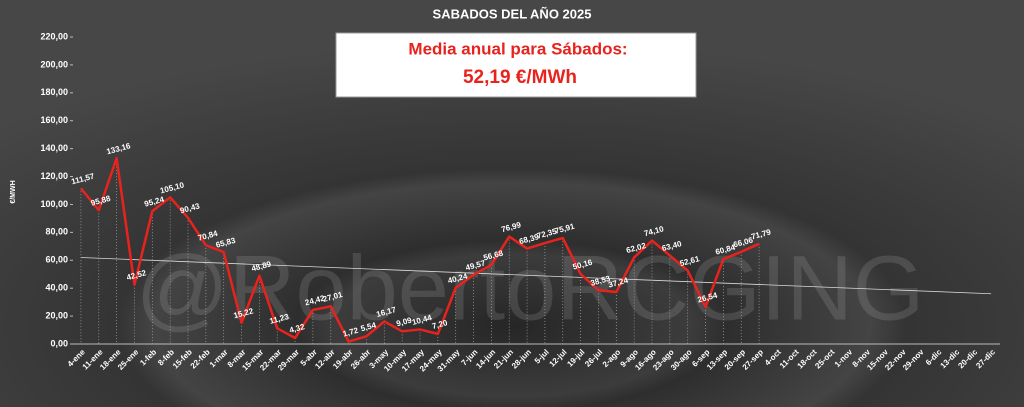  Describe the element at coordinates (351, 332) in the screenshot. I see `data-label: 1,72` at that location.